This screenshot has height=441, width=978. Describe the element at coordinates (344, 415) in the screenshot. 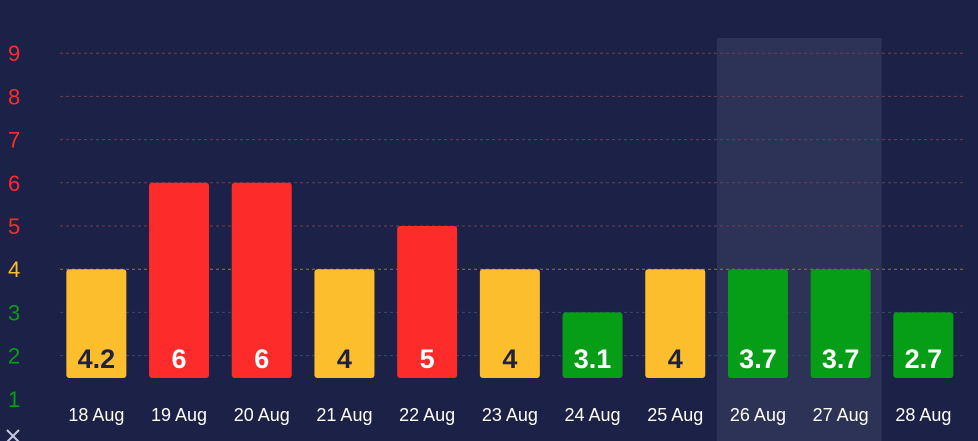

I see `x-tick-label: 21 Aug` at that location.